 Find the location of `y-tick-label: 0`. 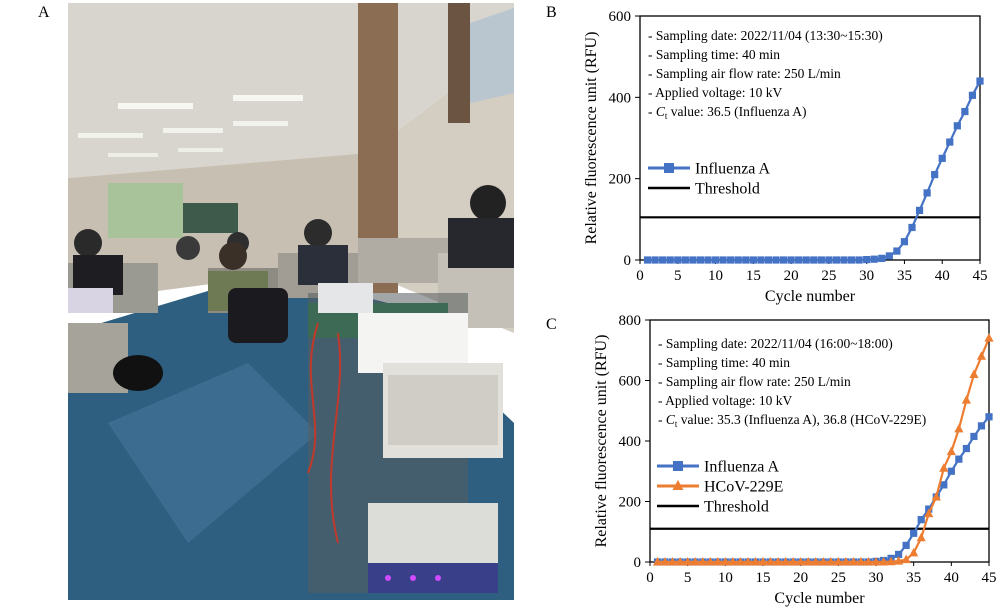

y-tick-label: 0 is located at coordinates (638, 563).